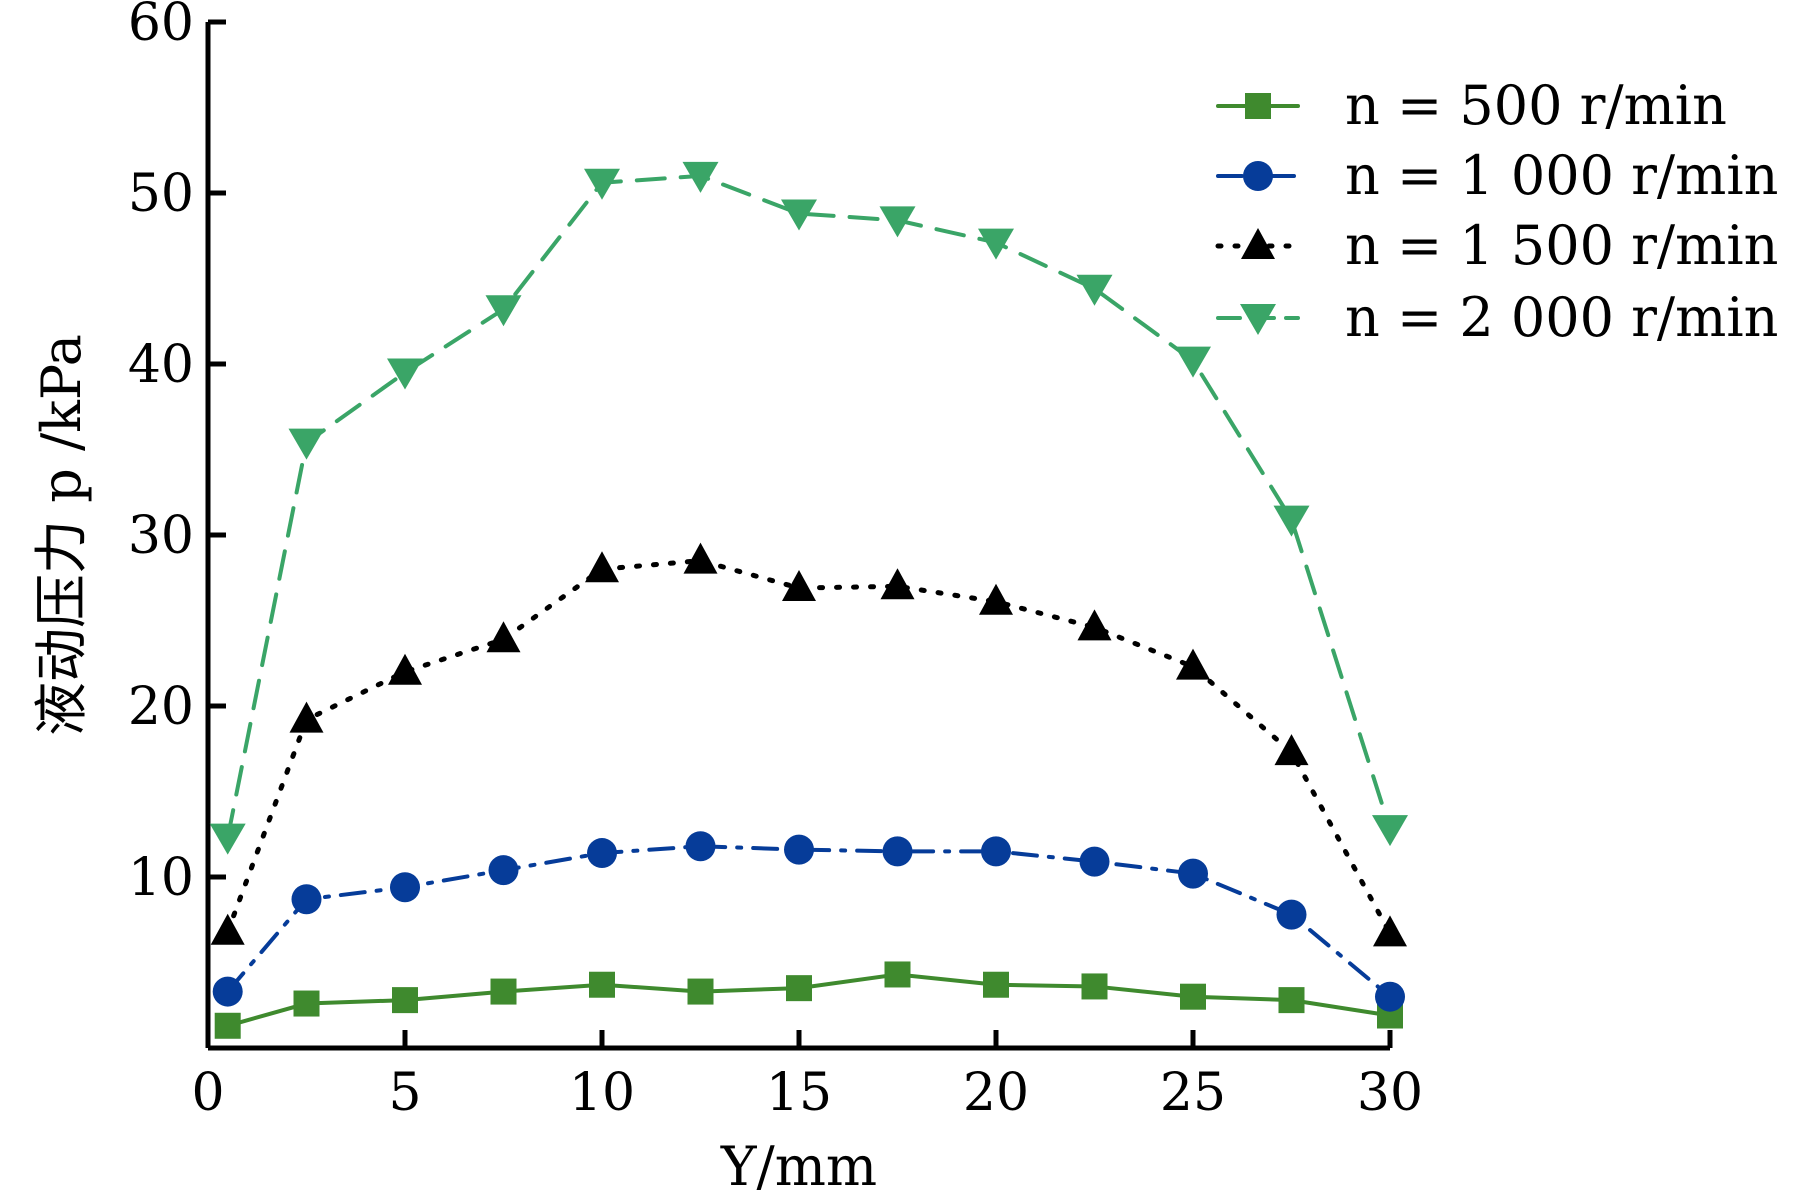 The width and height of the screenshot is (1819, 1200). I want to click on y-tick-label: 20, so click(161, 707).